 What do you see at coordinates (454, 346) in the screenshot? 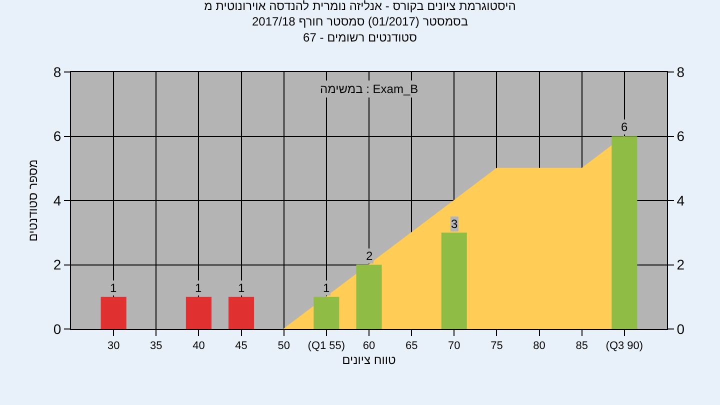
I see `x-tick-label: 70` at bounding box center [454, 346].